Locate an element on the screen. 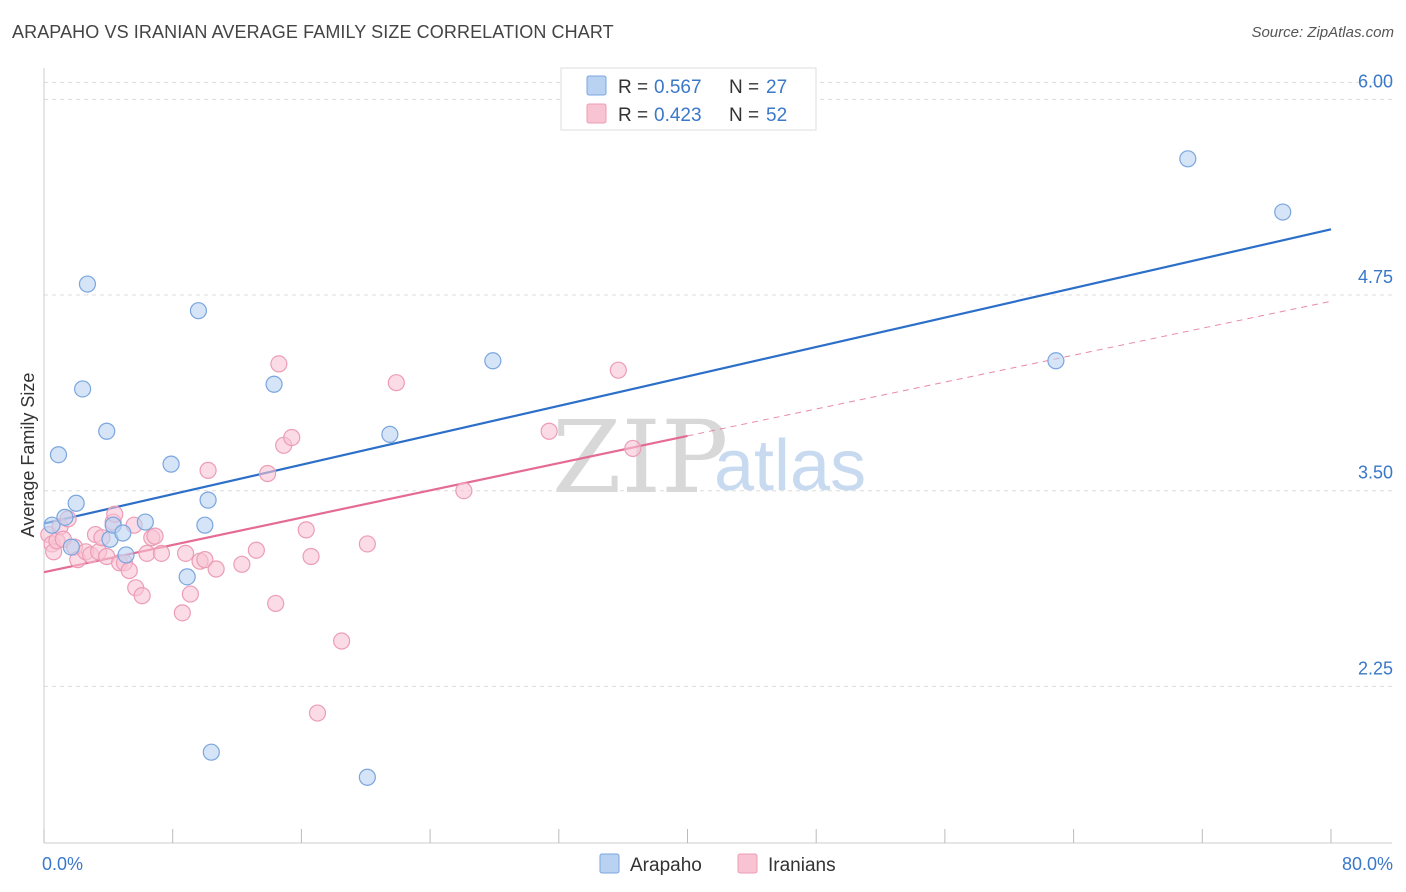 The image size is (1406, 892). y-tick-labels: 2.25 3.50 4.75 6.00 is located at coordinates (1375, 374).